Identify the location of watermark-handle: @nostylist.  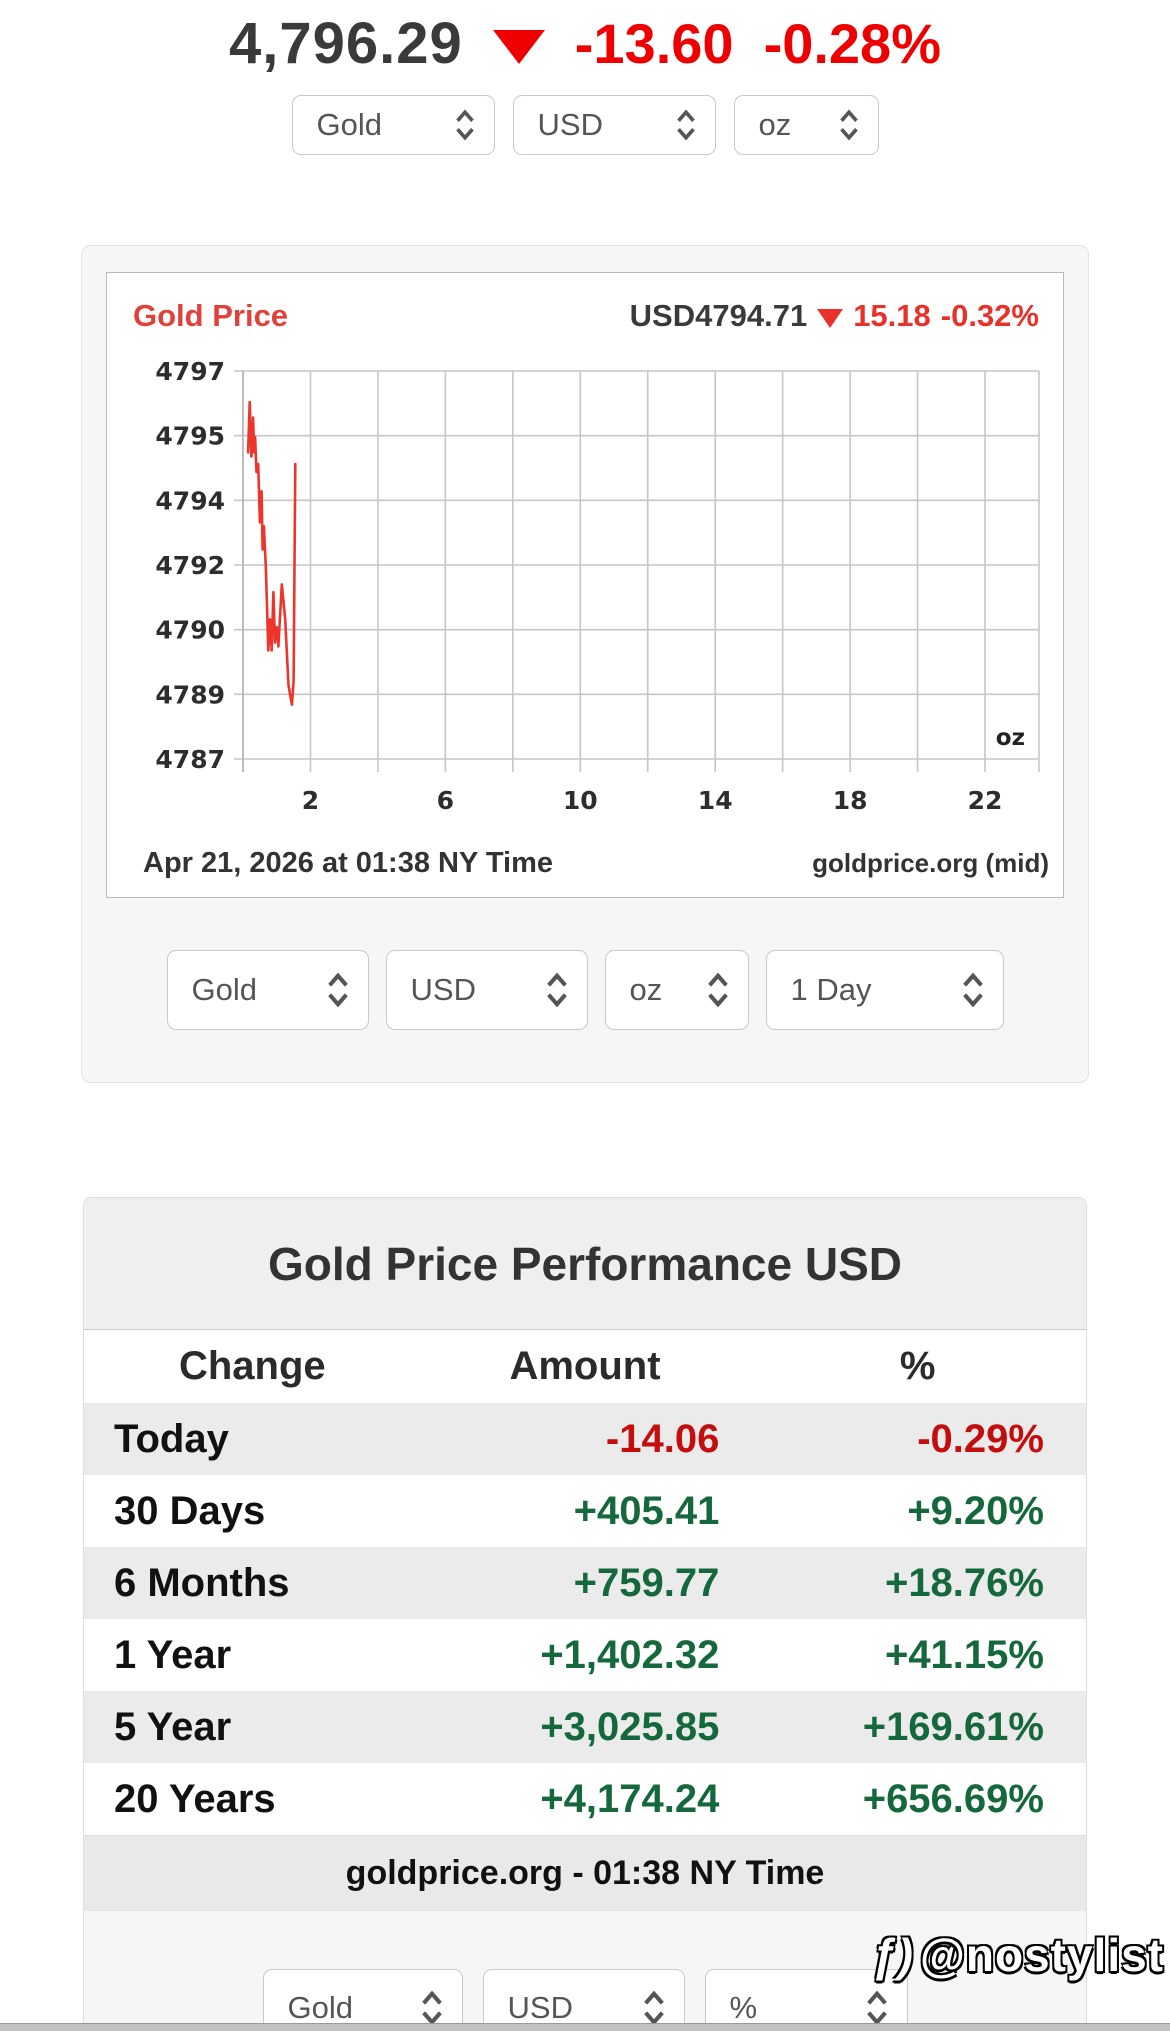
(1042, 1955).